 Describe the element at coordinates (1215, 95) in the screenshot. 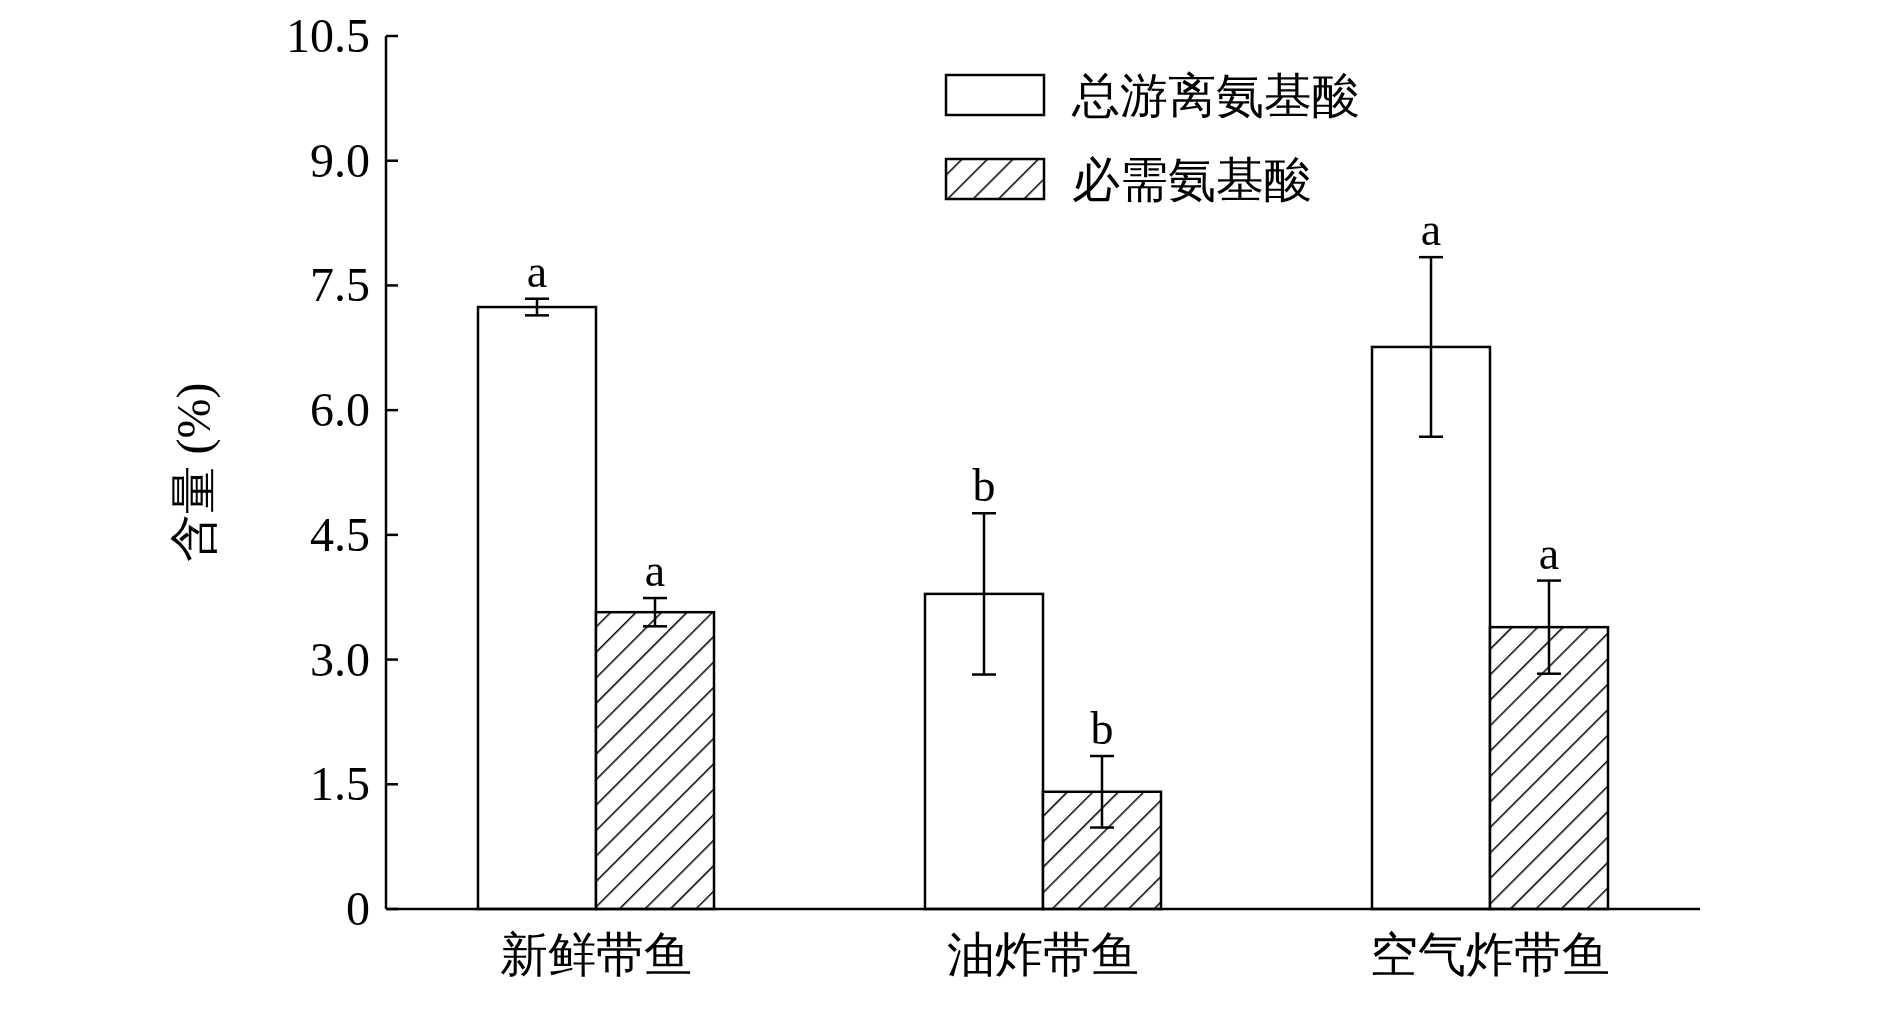

I see `legend-label: 总游离氨基酸` at that location.